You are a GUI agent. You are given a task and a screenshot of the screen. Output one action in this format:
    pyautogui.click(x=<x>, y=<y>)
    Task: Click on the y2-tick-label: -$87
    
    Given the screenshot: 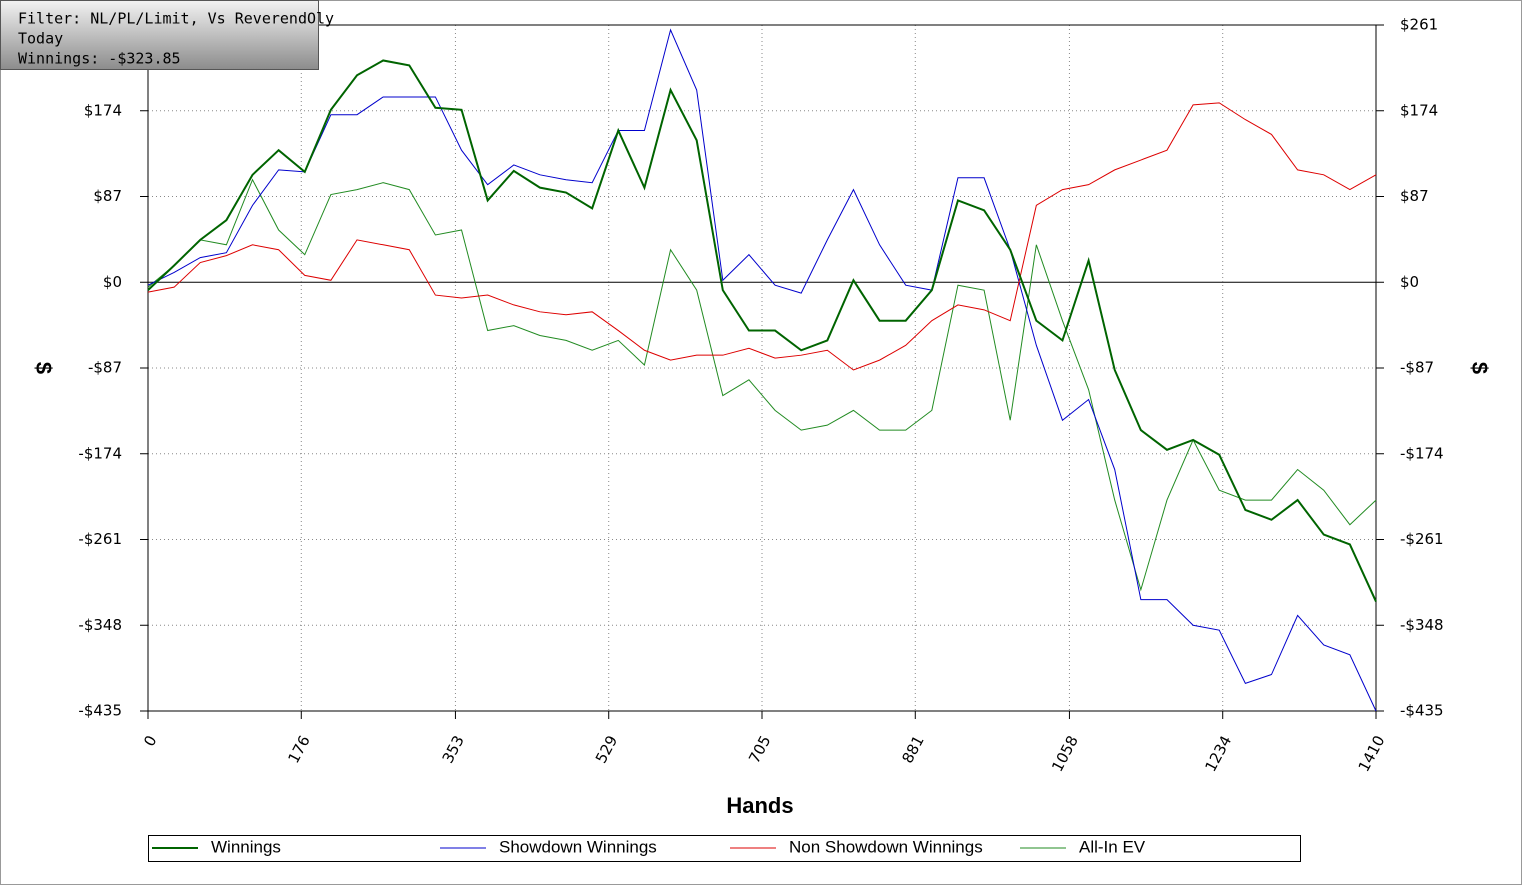 What is the action you would take?
    pyautogui.click(x=1417, y=368)
    